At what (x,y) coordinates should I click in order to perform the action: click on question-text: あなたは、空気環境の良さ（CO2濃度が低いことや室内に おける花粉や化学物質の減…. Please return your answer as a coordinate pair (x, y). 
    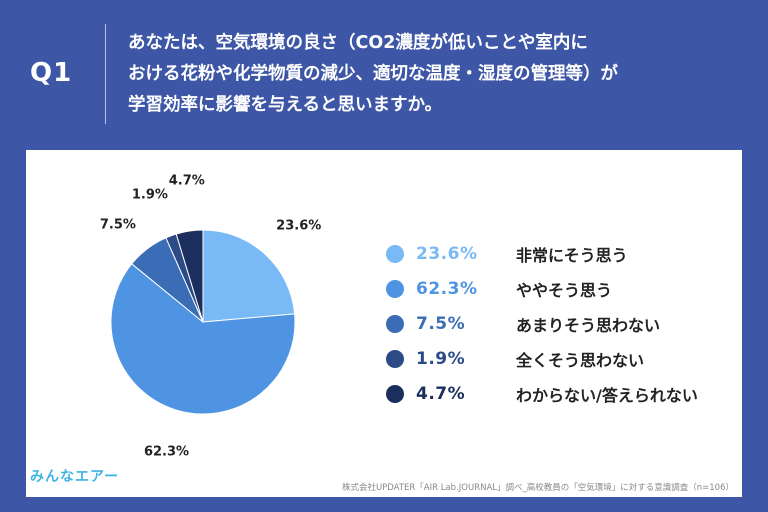
    Looking at the image, I should click on (373, 74).